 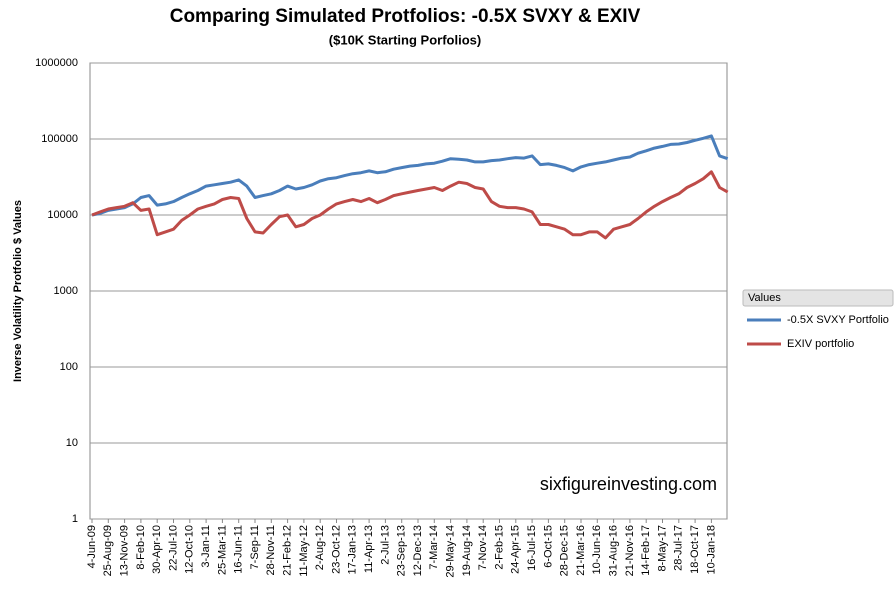 I want to click on x-tick-label: 24-Apr-15, so click(x=516, y=549).